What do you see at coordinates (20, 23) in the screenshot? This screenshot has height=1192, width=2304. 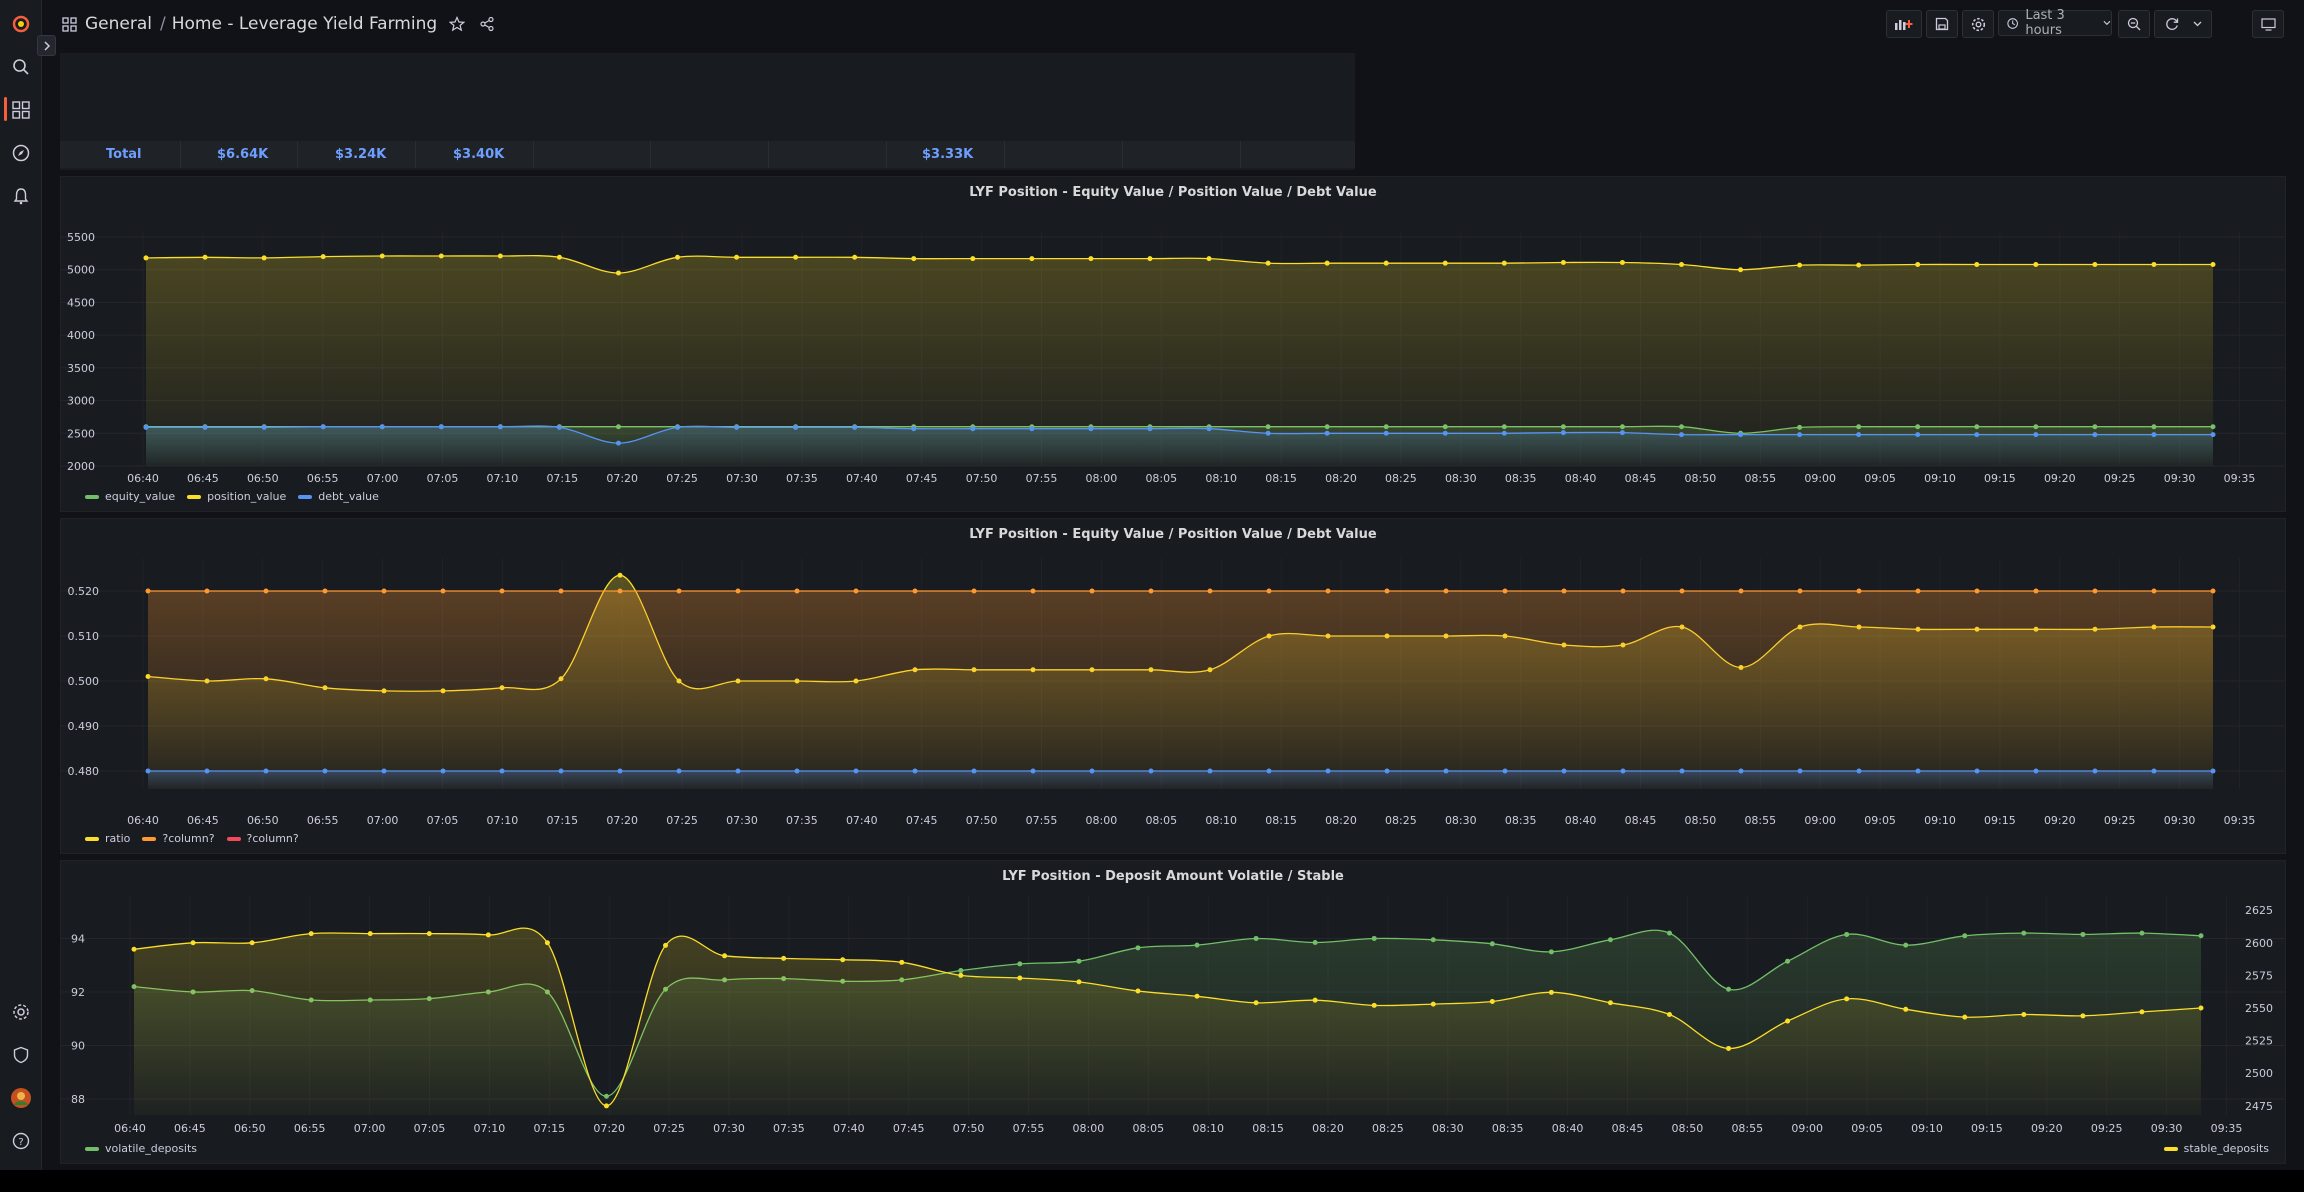 I see `grafana-logo-icon` at bounding box center [20, 23].